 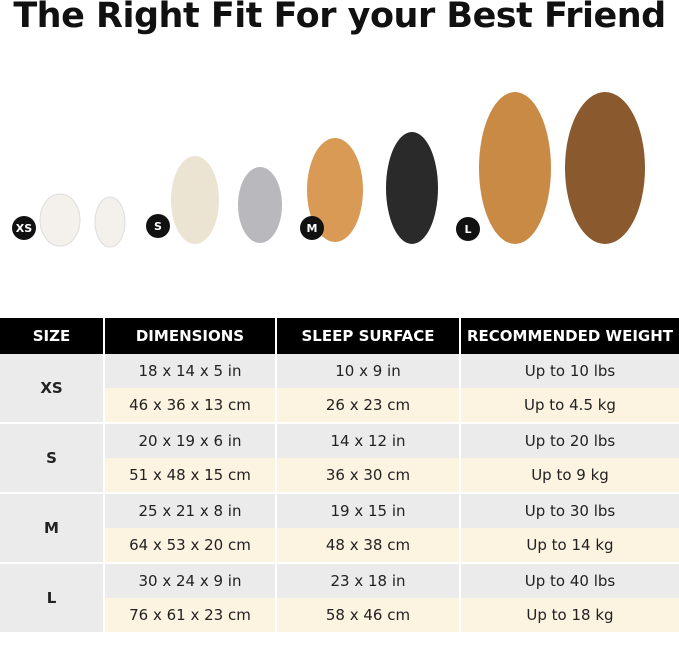 I want to click on weight-cell: Up to 30 lbs, so click(x=569, y=510).